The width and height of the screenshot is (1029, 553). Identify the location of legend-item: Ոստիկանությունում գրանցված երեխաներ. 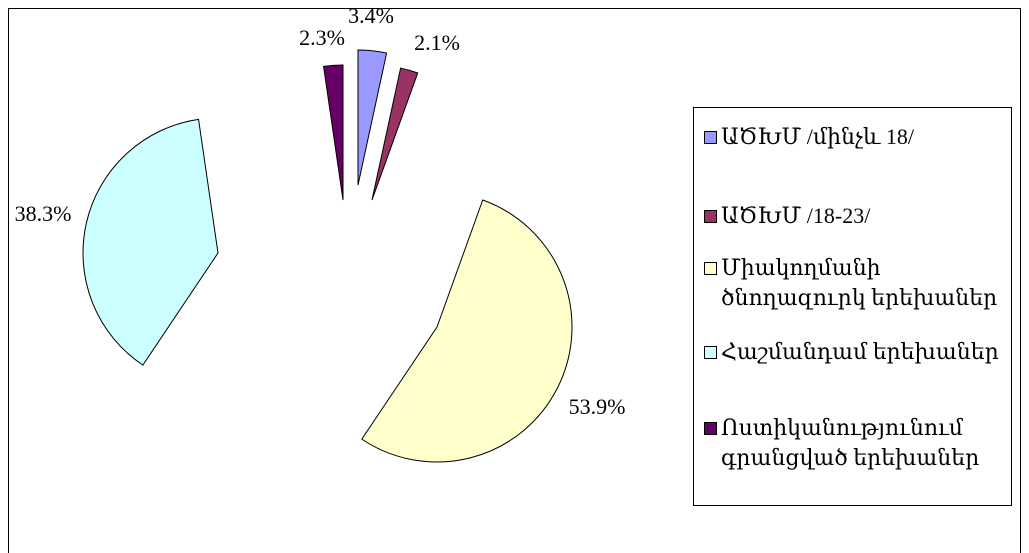
(862, 443).